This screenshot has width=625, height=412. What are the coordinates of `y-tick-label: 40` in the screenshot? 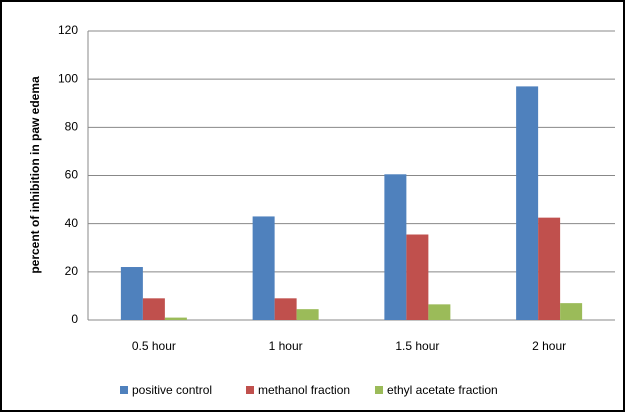 It's located at (72, 223).